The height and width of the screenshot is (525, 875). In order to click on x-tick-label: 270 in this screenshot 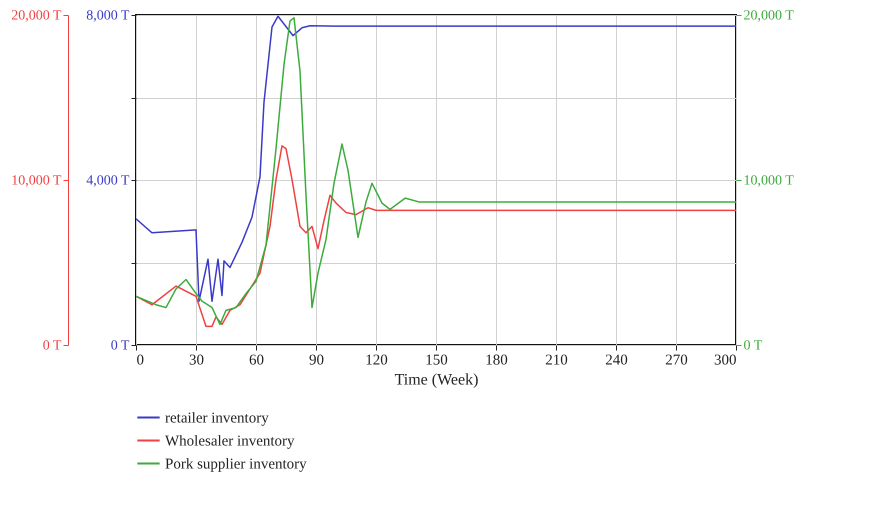, I will do `click(676, 360)`.